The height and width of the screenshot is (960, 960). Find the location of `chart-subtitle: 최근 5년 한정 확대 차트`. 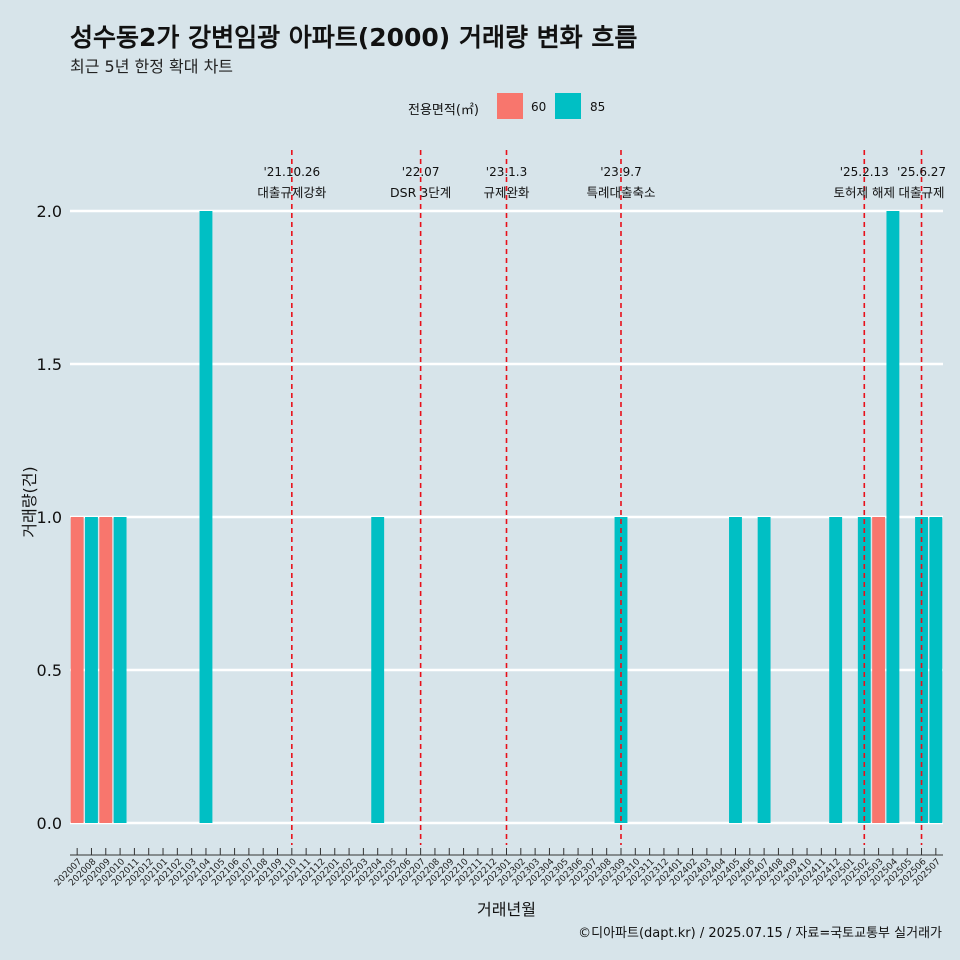

chart-subtitle: 최근 5년 한정 확대 차트 is located at coordinates (152, 66).